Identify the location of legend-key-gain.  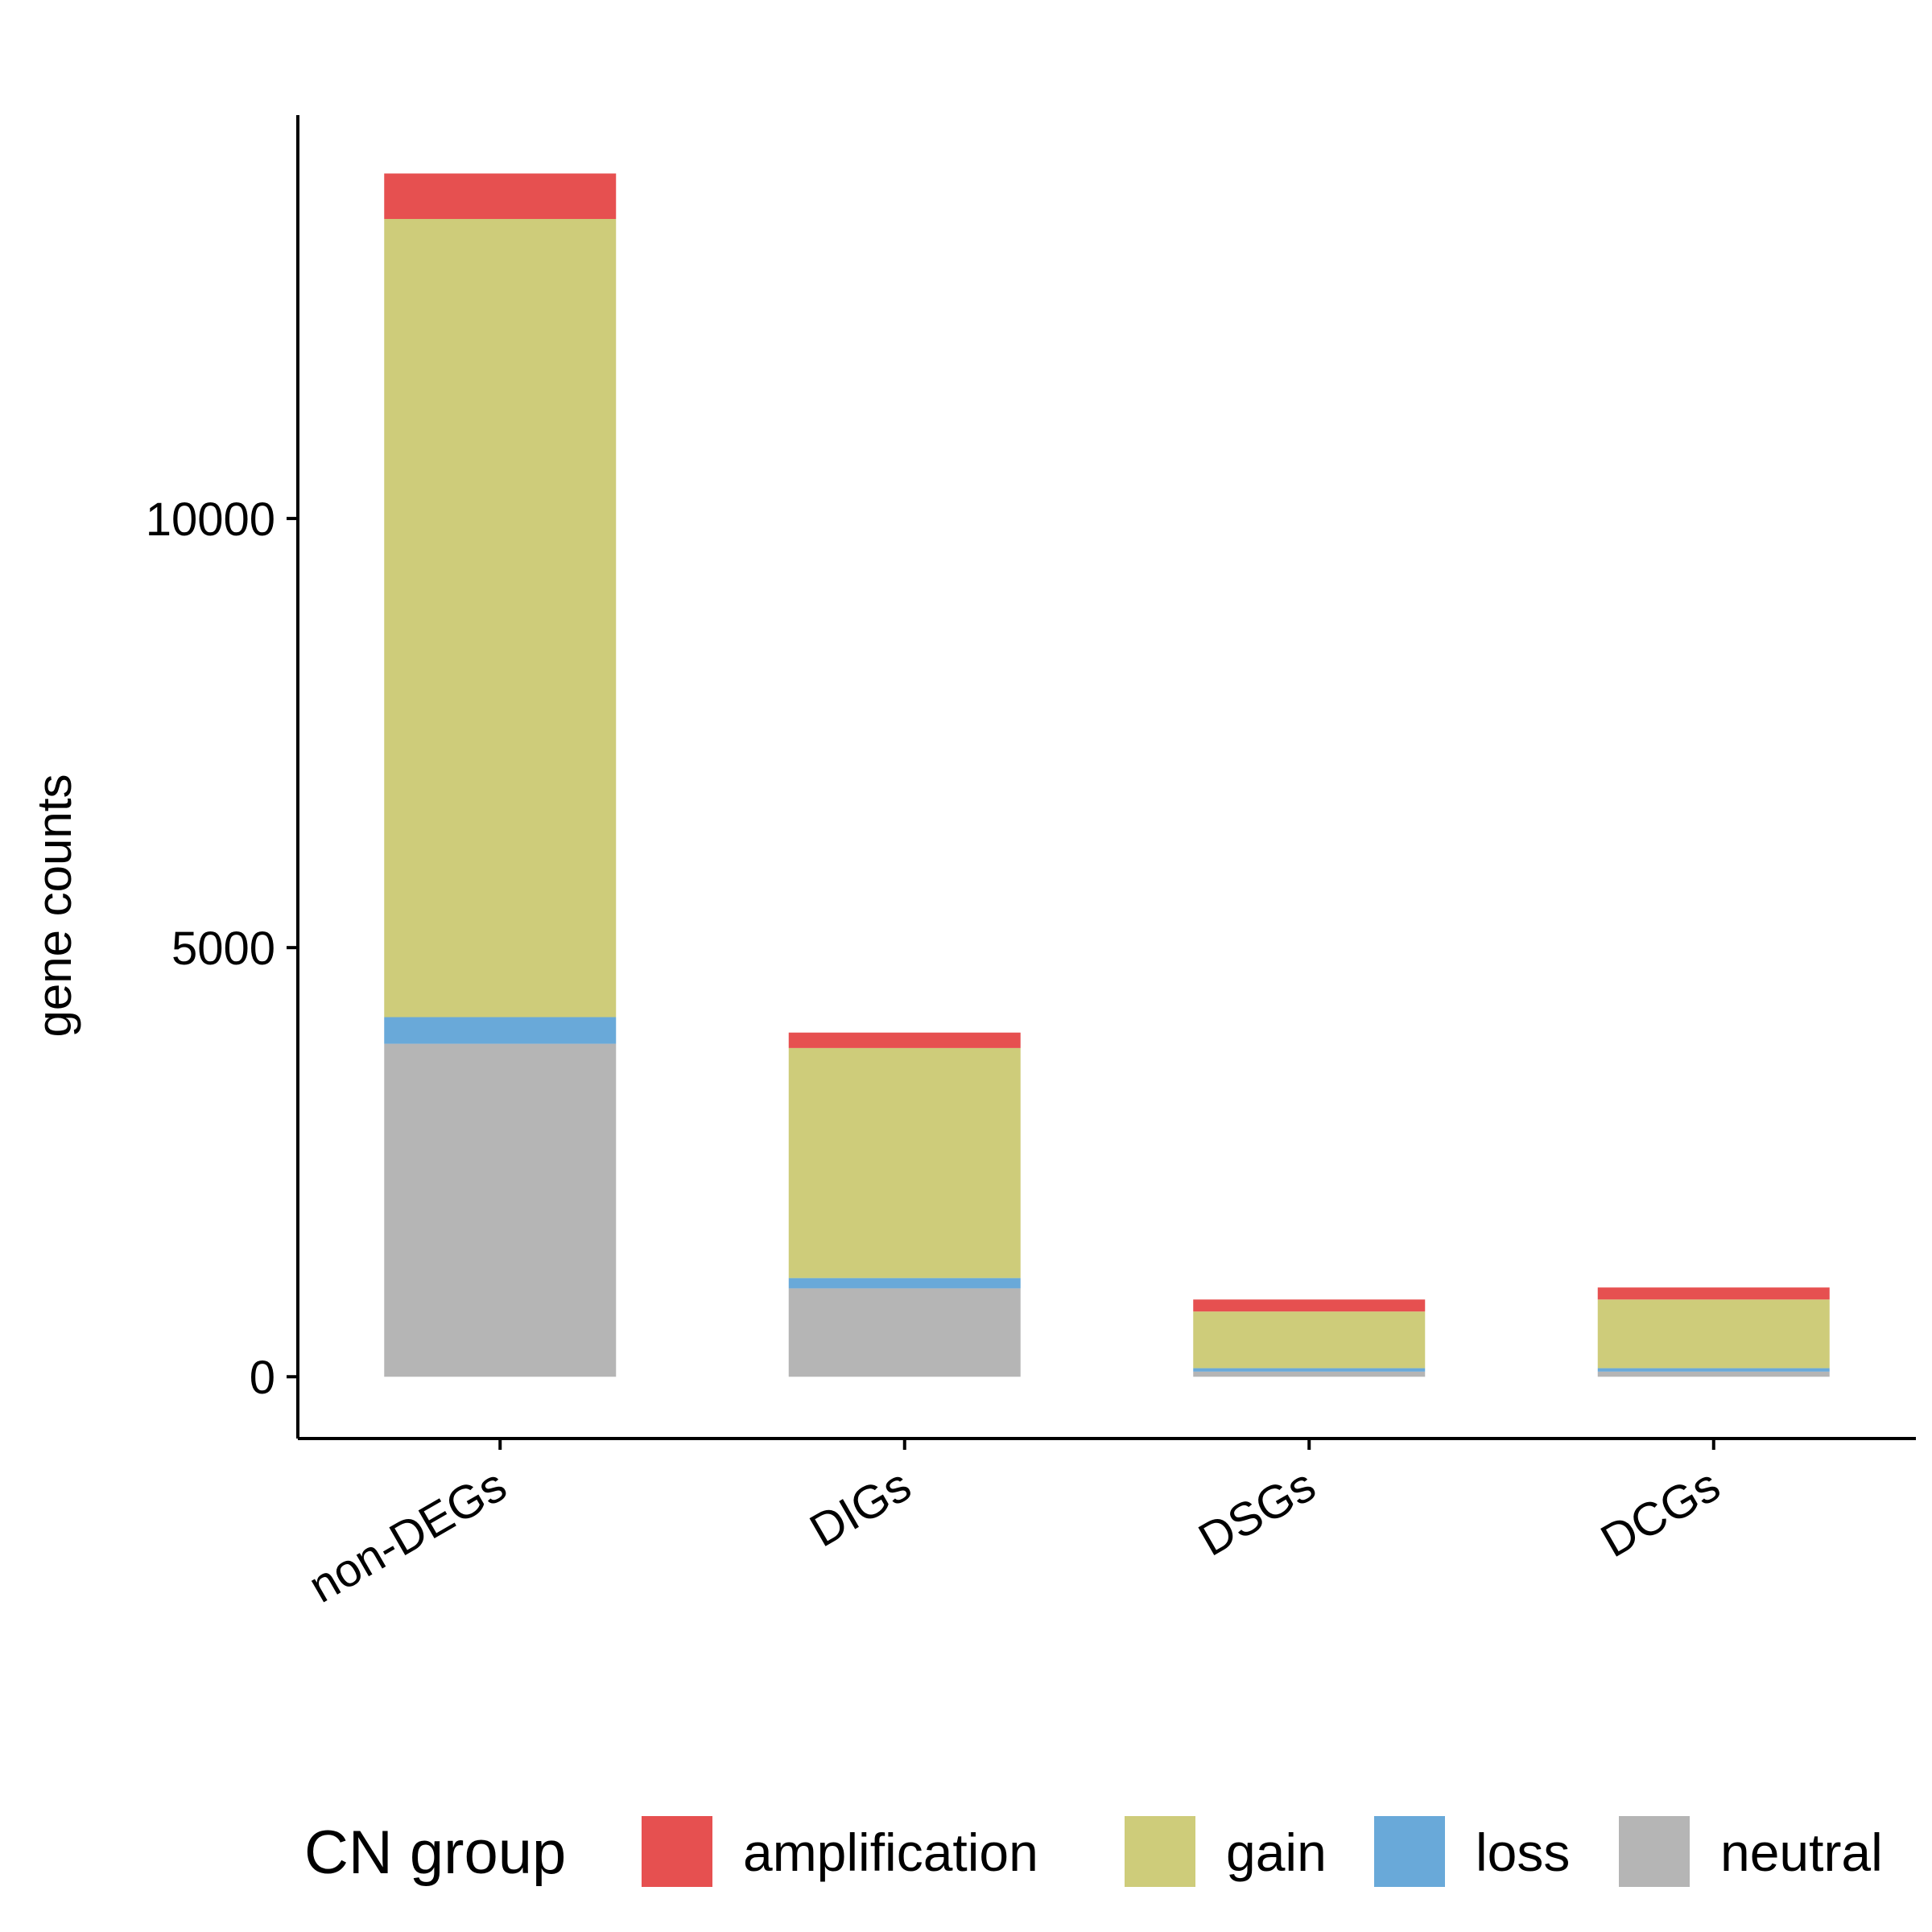
(1160, 1851).